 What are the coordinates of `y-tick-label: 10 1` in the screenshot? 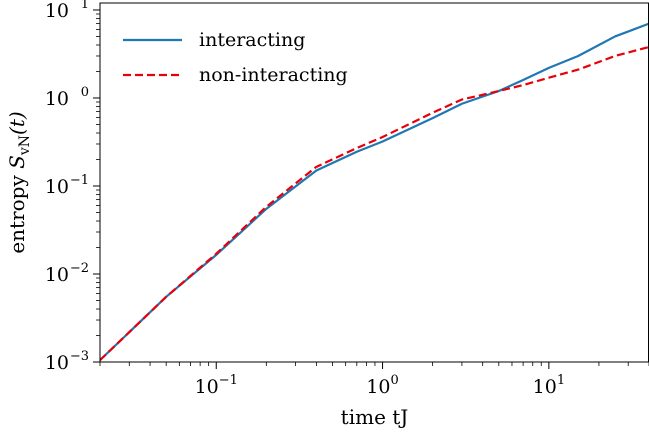 It's located at (67, 11).